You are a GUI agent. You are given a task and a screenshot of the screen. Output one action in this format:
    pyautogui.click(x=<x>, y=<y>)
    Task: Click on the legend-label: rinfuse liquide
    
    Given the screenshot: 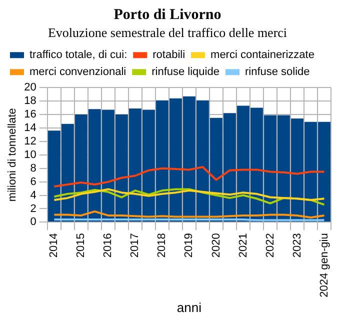 What is the action you would take?
    pyautogui.click(x=186, y=72)
    